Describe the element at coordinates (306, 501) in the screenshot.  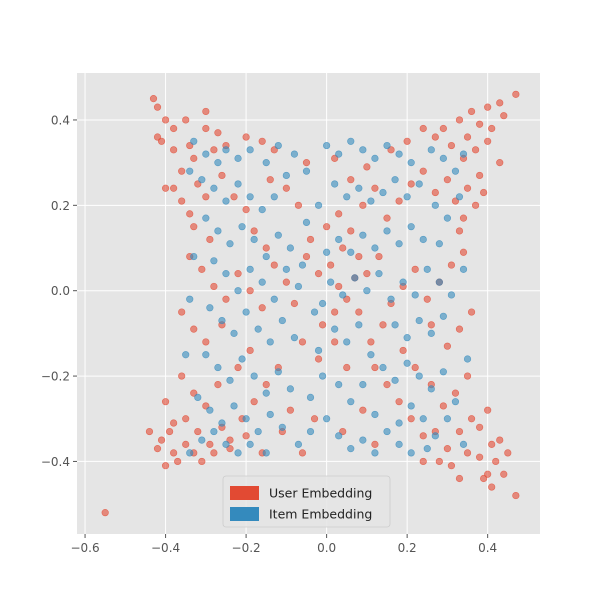
I see `legend-frame` at that location.